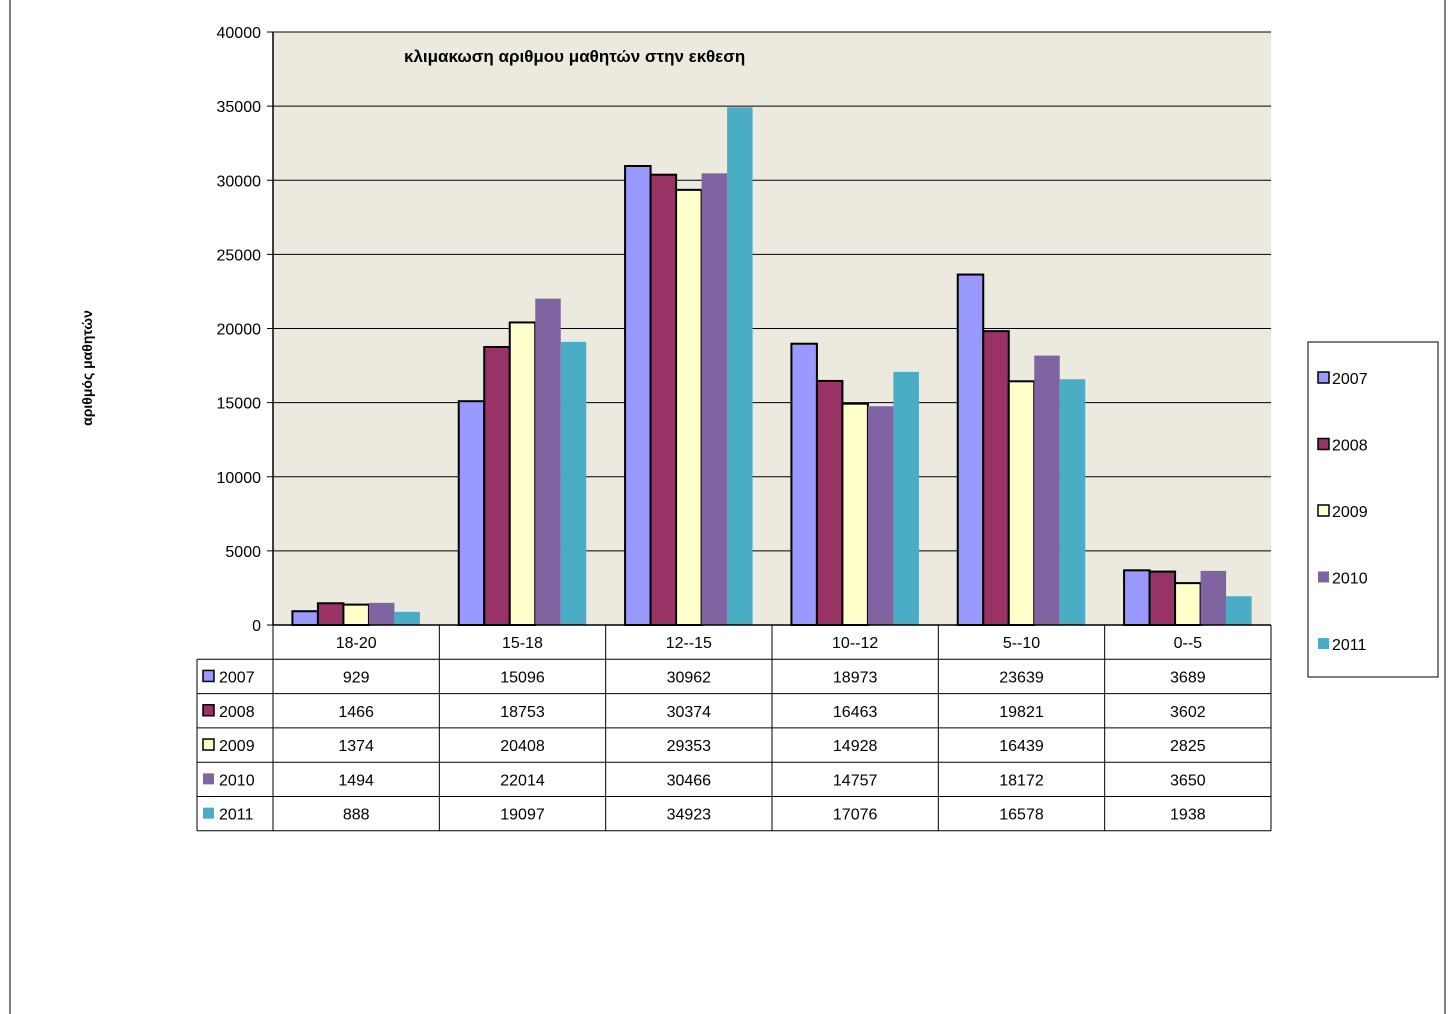 The height and width of the screenshot is (1014, 1451). Describe the element at coordinates (1239, 610) in the screenshot. I see `bar-2011-0--5` at that location.